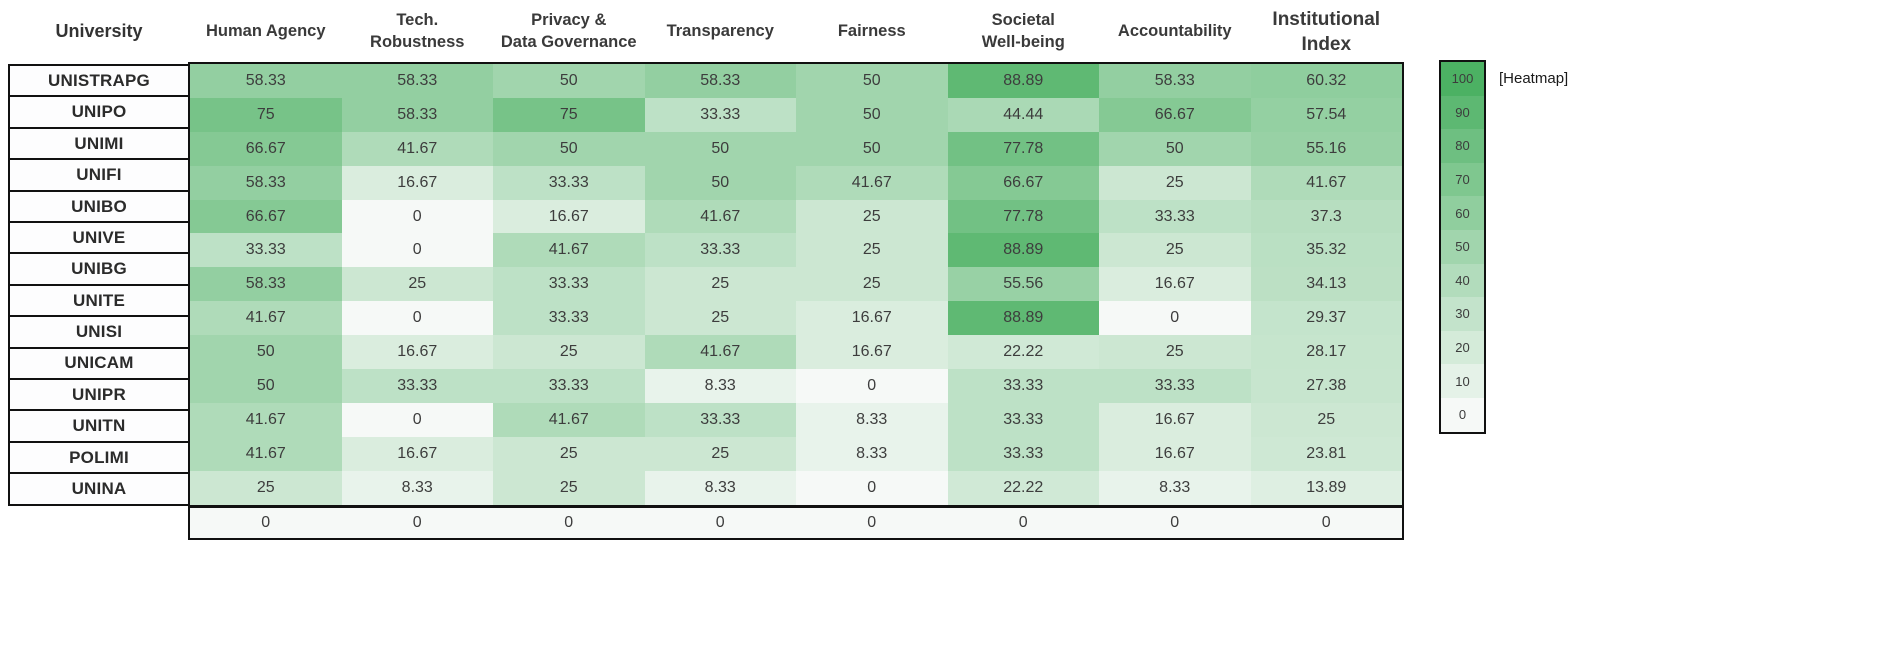  Describe the element at coordinates (1023, 284) in the screenshot. I see `heatmap-cell: 55.56` at that location.